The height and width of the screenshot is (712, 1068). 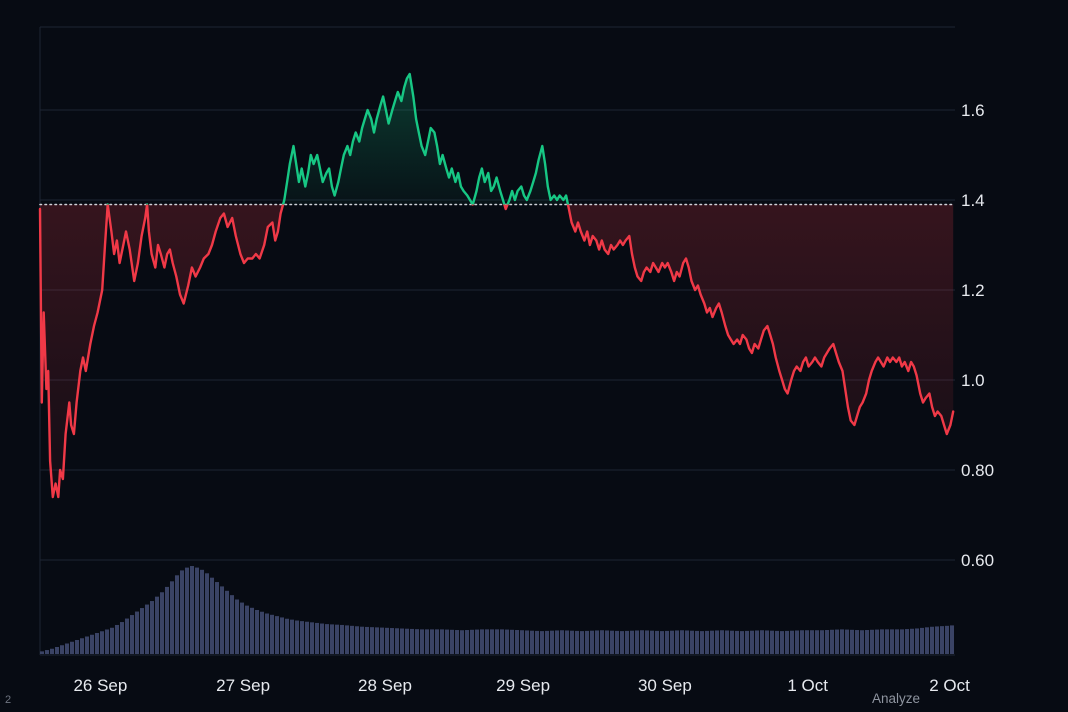 What do you see at coordinates (973, 380) in the screenshot?
I see `y-axis-label: 1.0` at bounding box center [973, 380].